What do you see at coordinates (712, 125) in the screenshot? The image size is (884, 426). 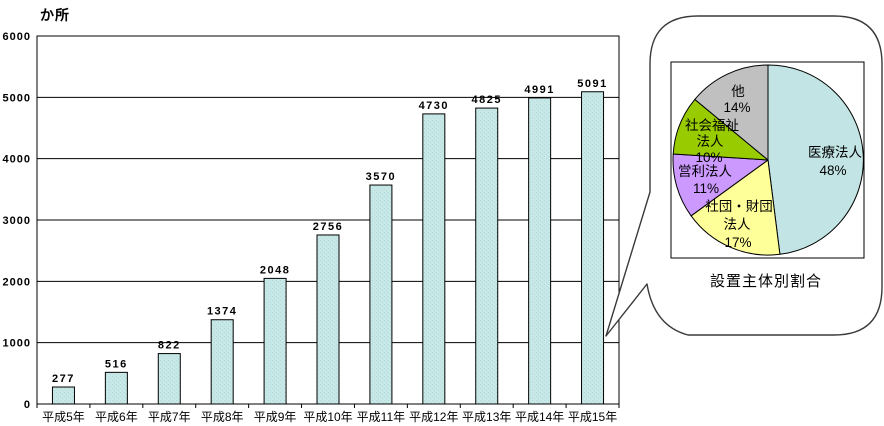 I see `pie-slice-label: 社会福祉` at bounding box center [712, 125].